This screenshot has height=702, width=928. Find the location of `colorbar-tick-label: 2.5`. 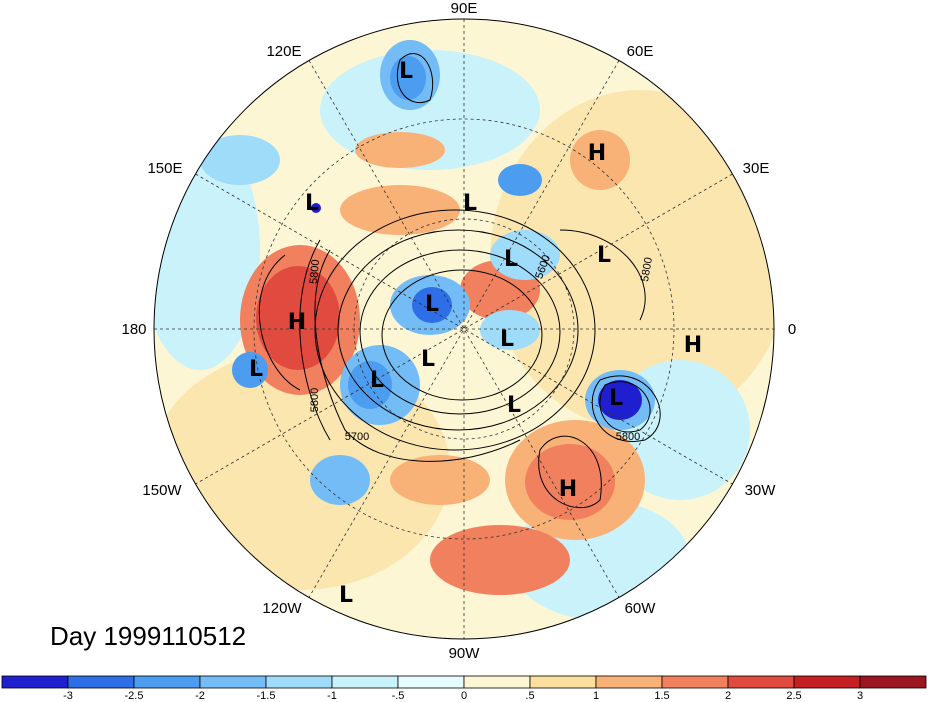

colorbar-tick-label: 2.5 is located at coordinates (793, 696).